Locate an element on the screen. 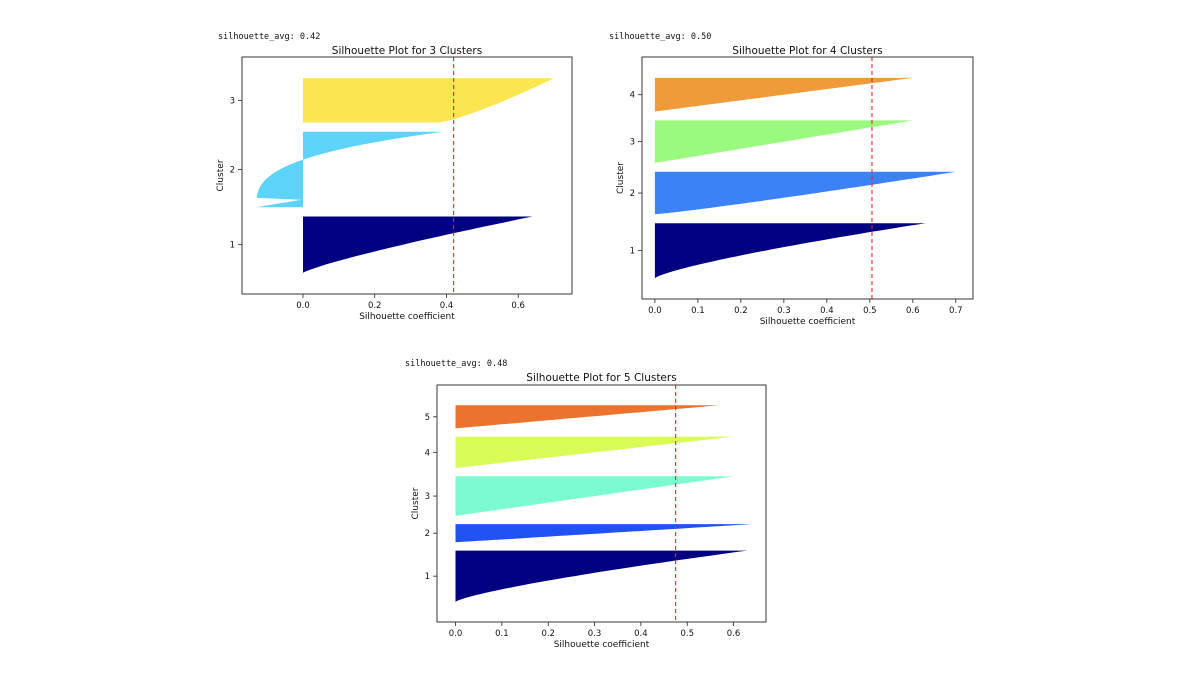  silhouette-avg-label: silhouette_avg: 0.48 is located at coordinates (456, 364).